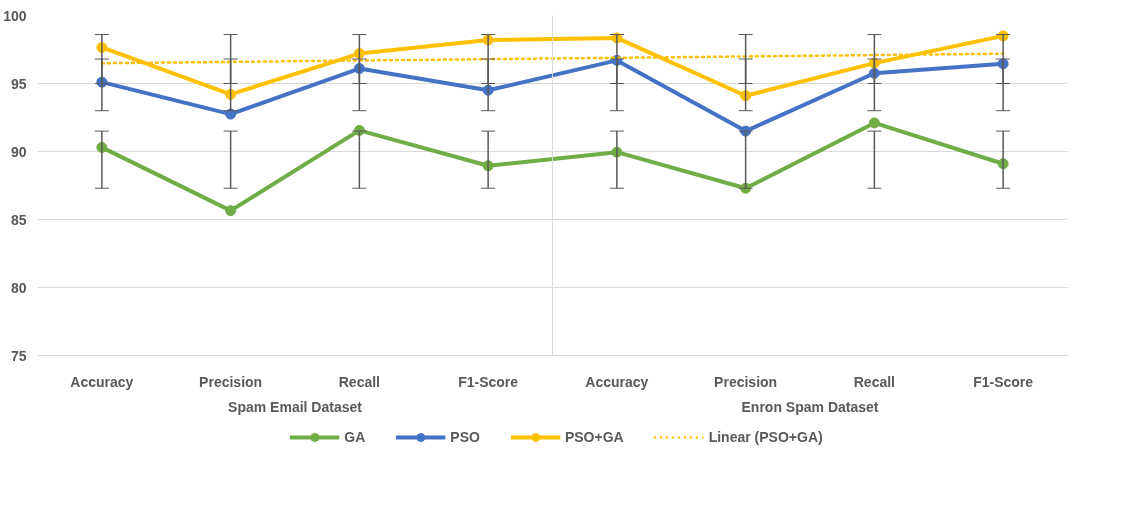 The width and height of the screenshot is (1130, 519). What do you see at coordinates (355, 437) in the screenshot?
I see `legend-label: GA` at bounding box center [355, 437].